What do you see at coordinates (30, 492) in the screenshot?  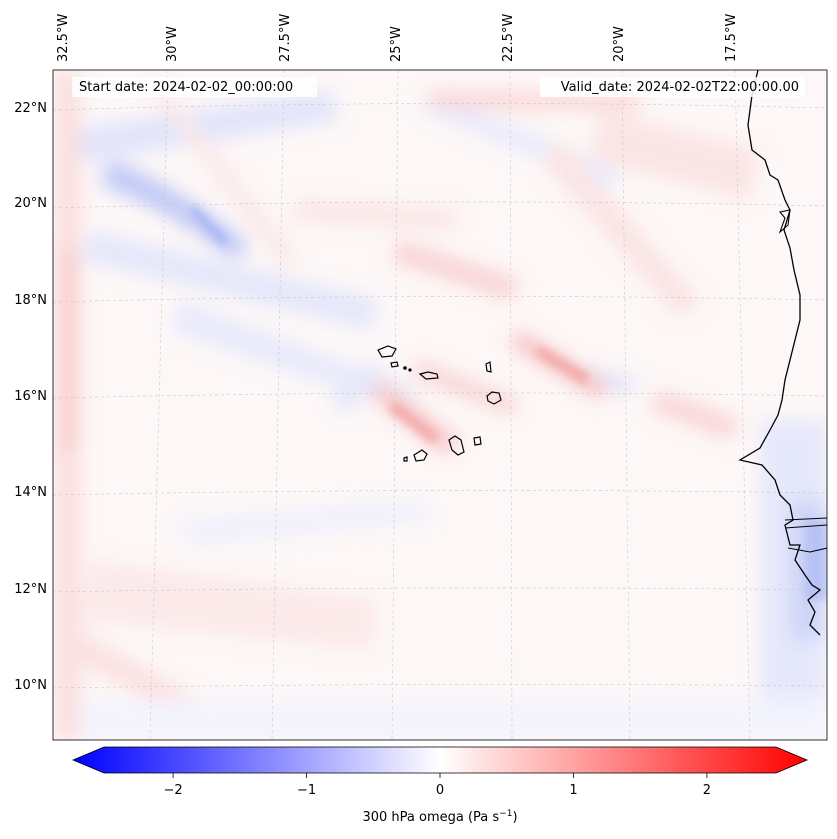 I see `lat-label: 14°N` at bounding box center [30, 492].